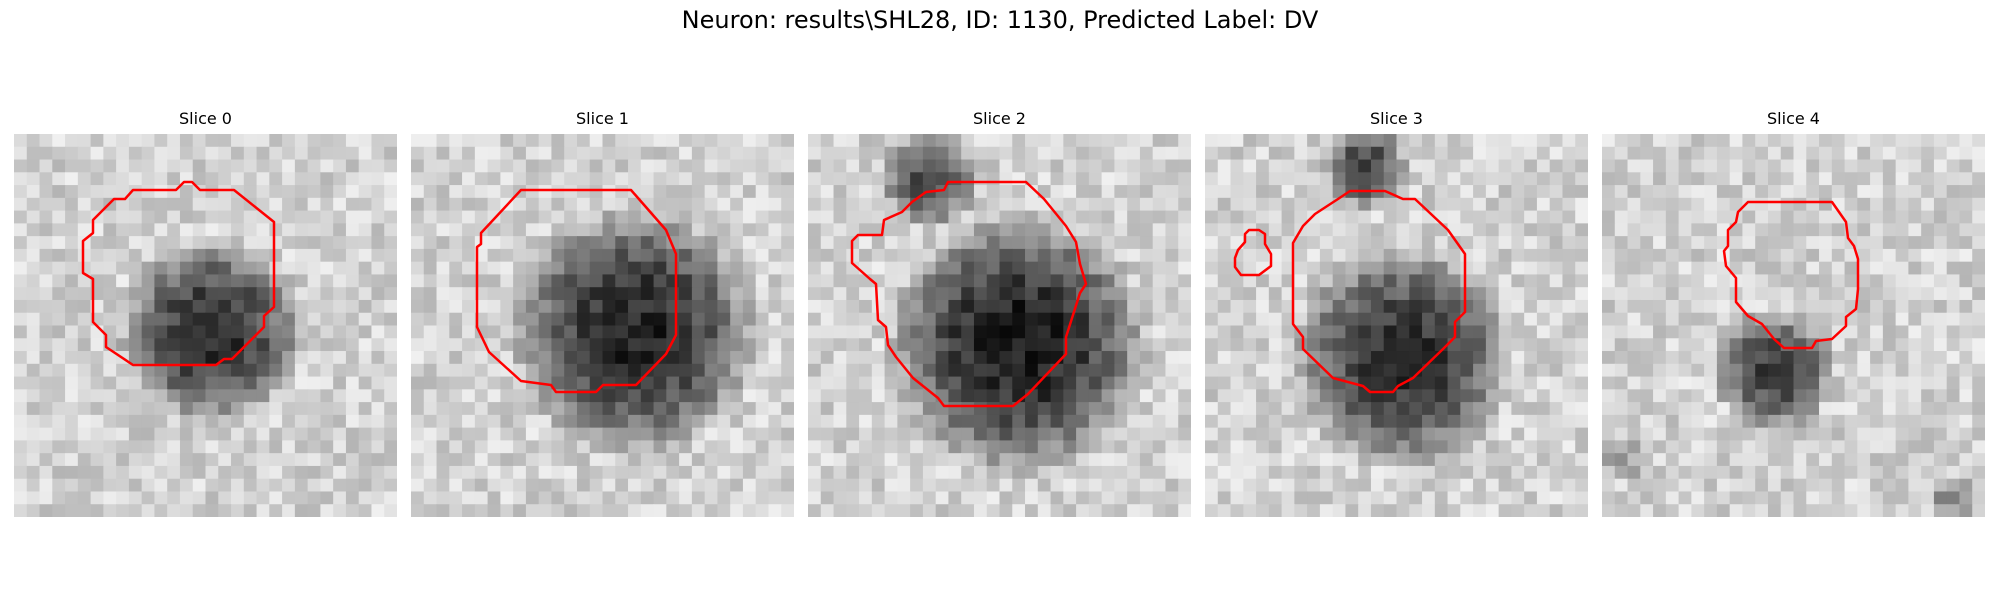  Describe the element at coordinates (205, 312) in the screenshot. I see `slice-panel-0: Slice 0` at that location.